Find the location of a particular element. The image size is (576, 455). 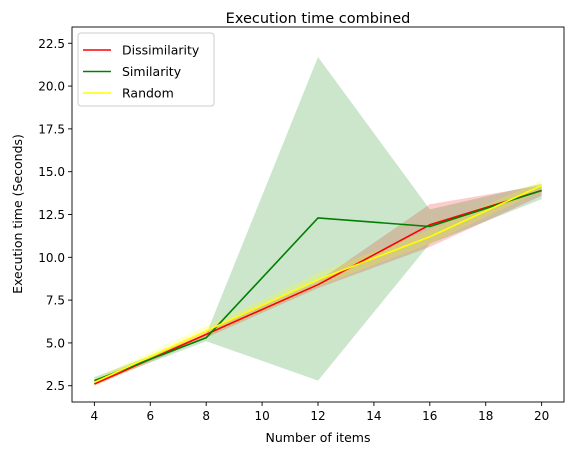

y-tick-label: 7.5 is located at coordinates (55, 301).